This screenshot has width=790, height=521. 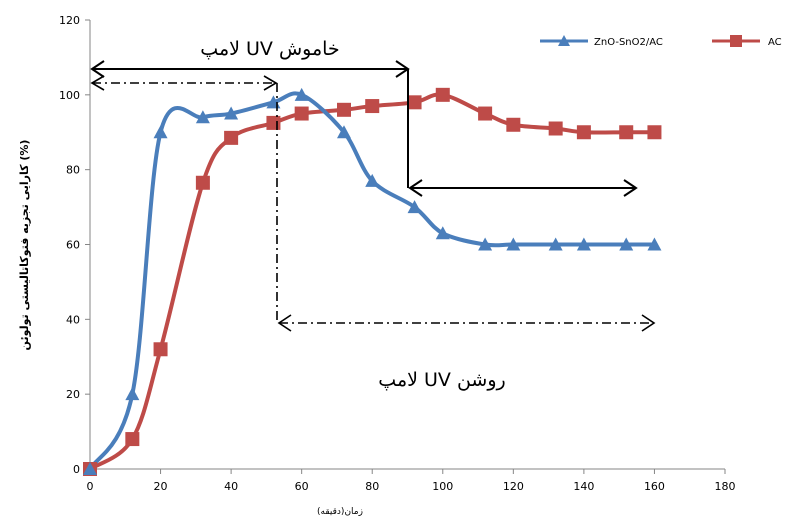 I want to click on uv-off-dashdot-right-head, so click(x=270, y=83).